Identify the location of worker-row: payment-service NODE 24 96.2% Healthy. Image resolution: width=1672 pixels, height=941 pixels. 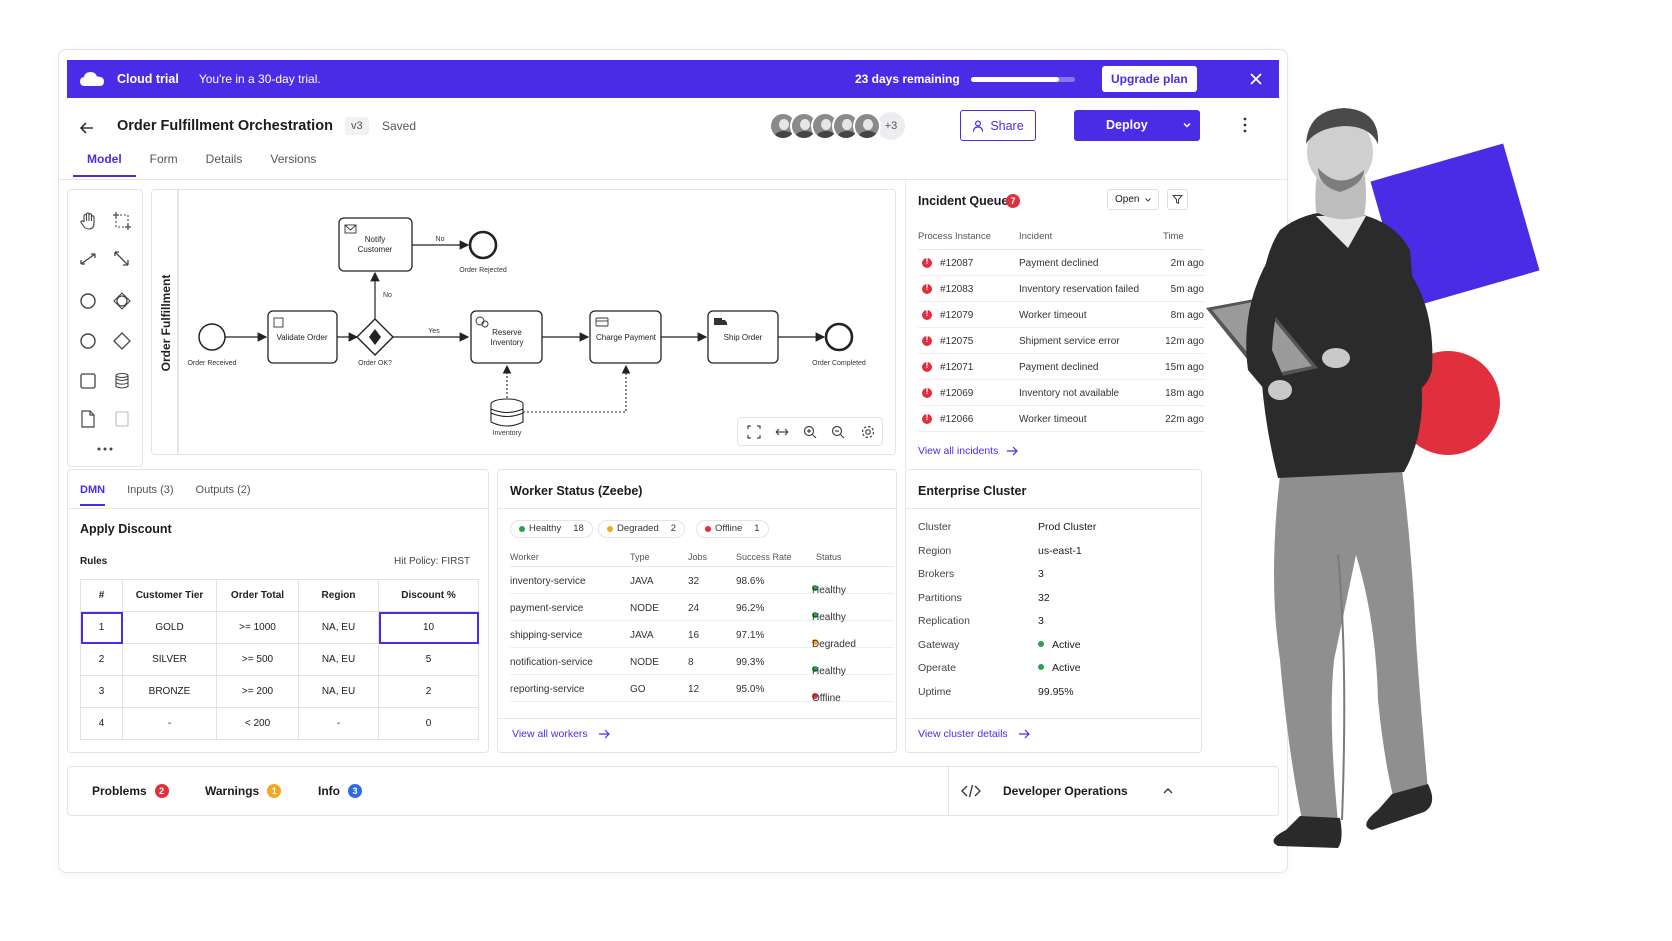
(702, 608).